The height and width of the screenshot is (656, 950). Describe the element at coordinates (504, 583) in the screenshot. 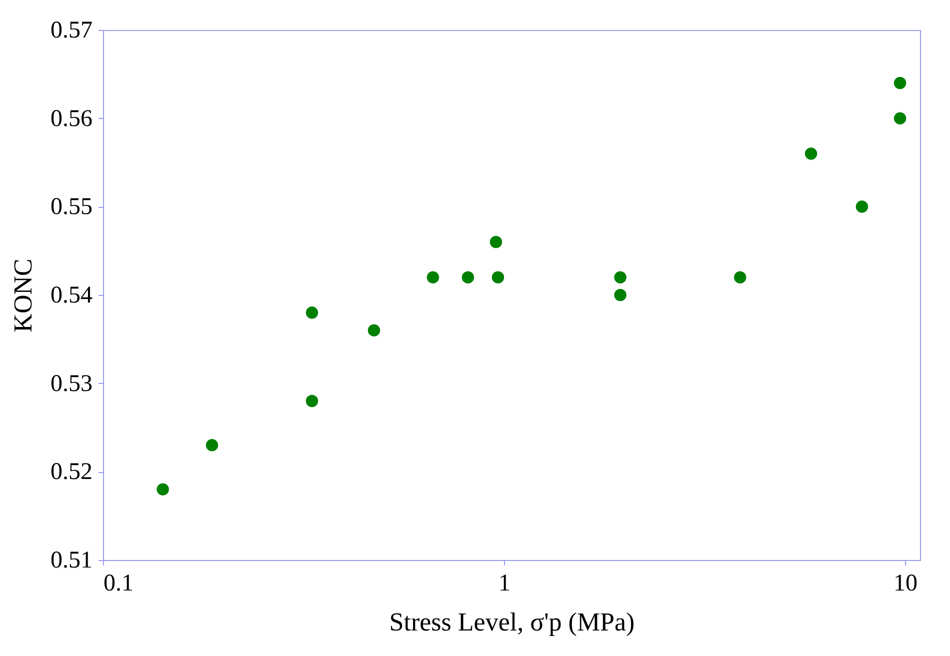

I see `x-tick-label: 1` at that location.